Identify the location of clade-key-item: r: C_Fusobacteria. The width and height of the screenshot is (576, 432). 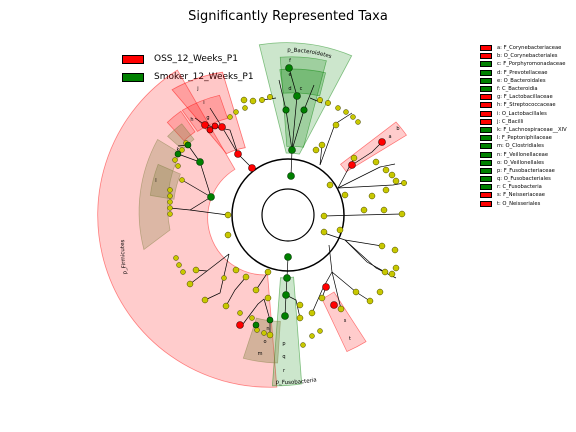
(523, 187).